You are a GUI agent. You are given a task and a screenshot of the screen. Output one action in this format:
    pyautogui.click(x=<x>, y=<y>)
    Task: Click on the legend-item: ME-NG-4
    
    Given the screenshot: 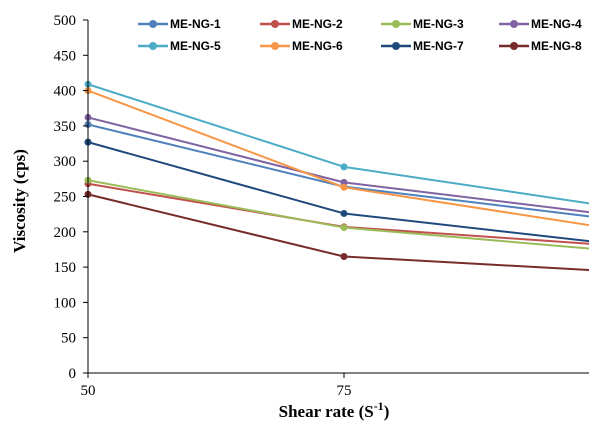 What is the action you would take?
    pyautogui.click(x=540, y=24)
    